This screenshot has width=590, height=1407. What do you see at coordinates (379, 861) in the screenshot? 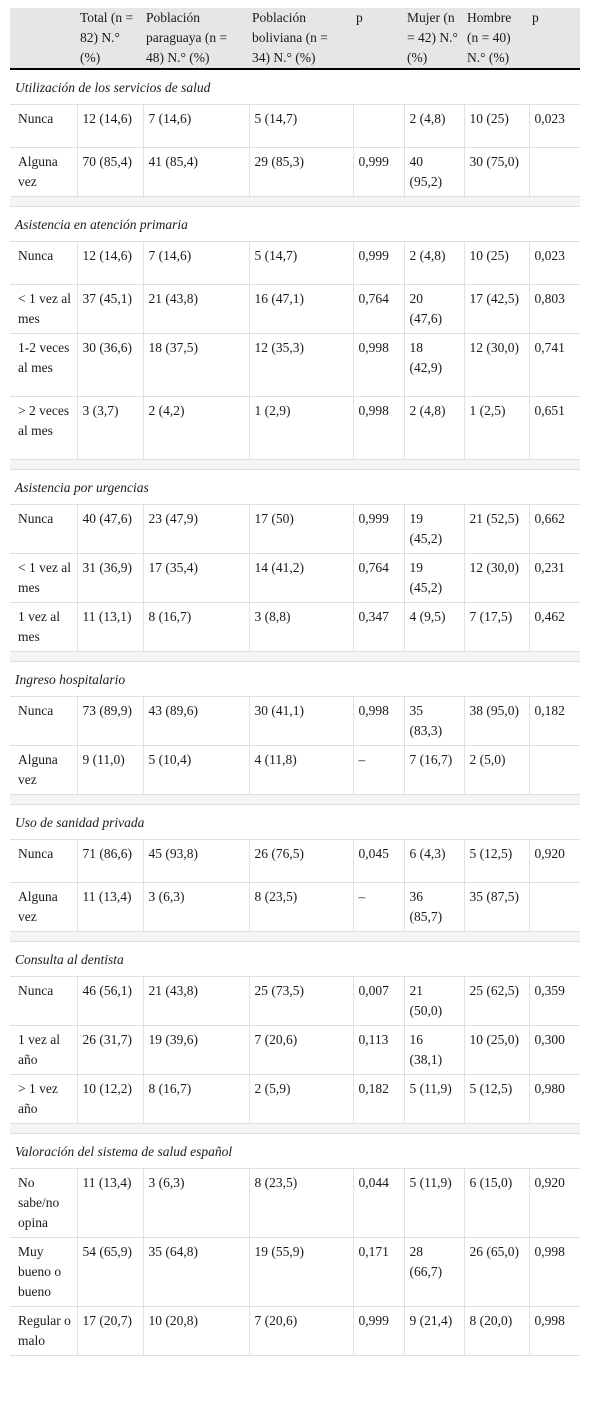
I see `table-cell: 0,045` at bounding box center [379, 861].